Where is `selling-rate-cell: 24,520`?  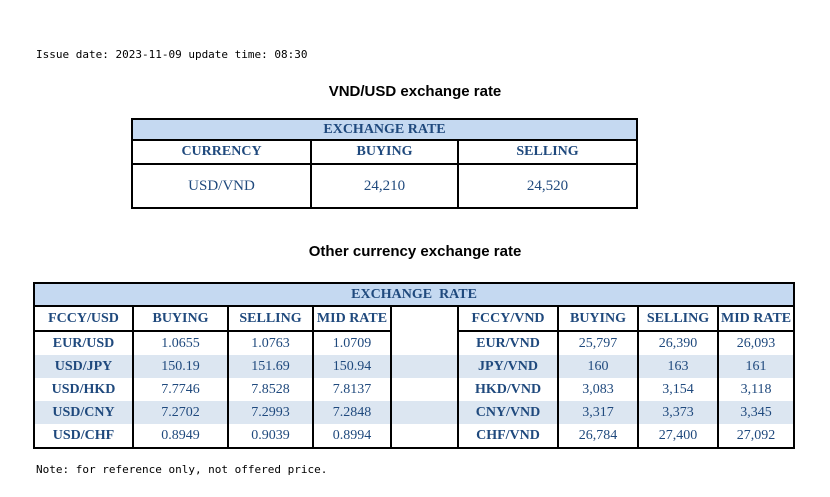 selling-rate-cell: 24,520 is located at coordinates (547, 186).